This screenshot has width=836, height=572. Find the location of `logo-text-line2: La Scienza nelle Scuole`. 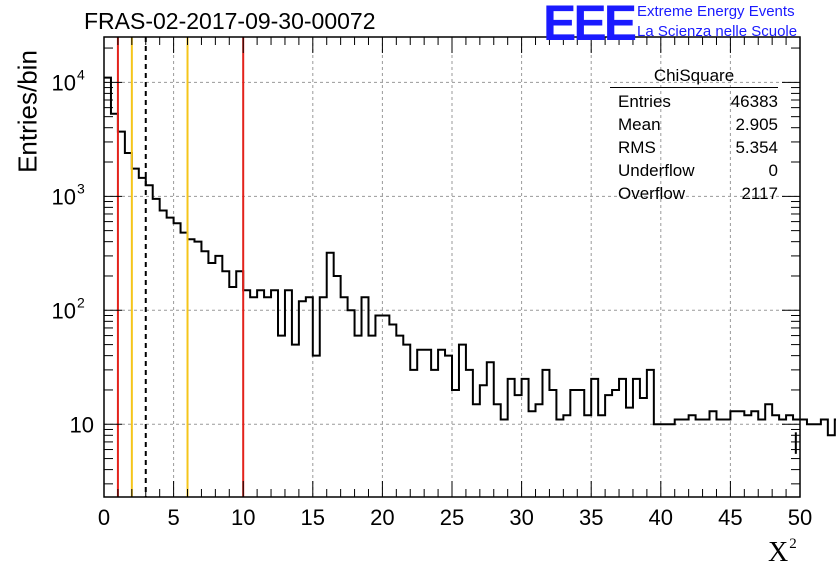

logo-text-line2: La Scienza nelle Scuole is located at coordinates (717, 31).